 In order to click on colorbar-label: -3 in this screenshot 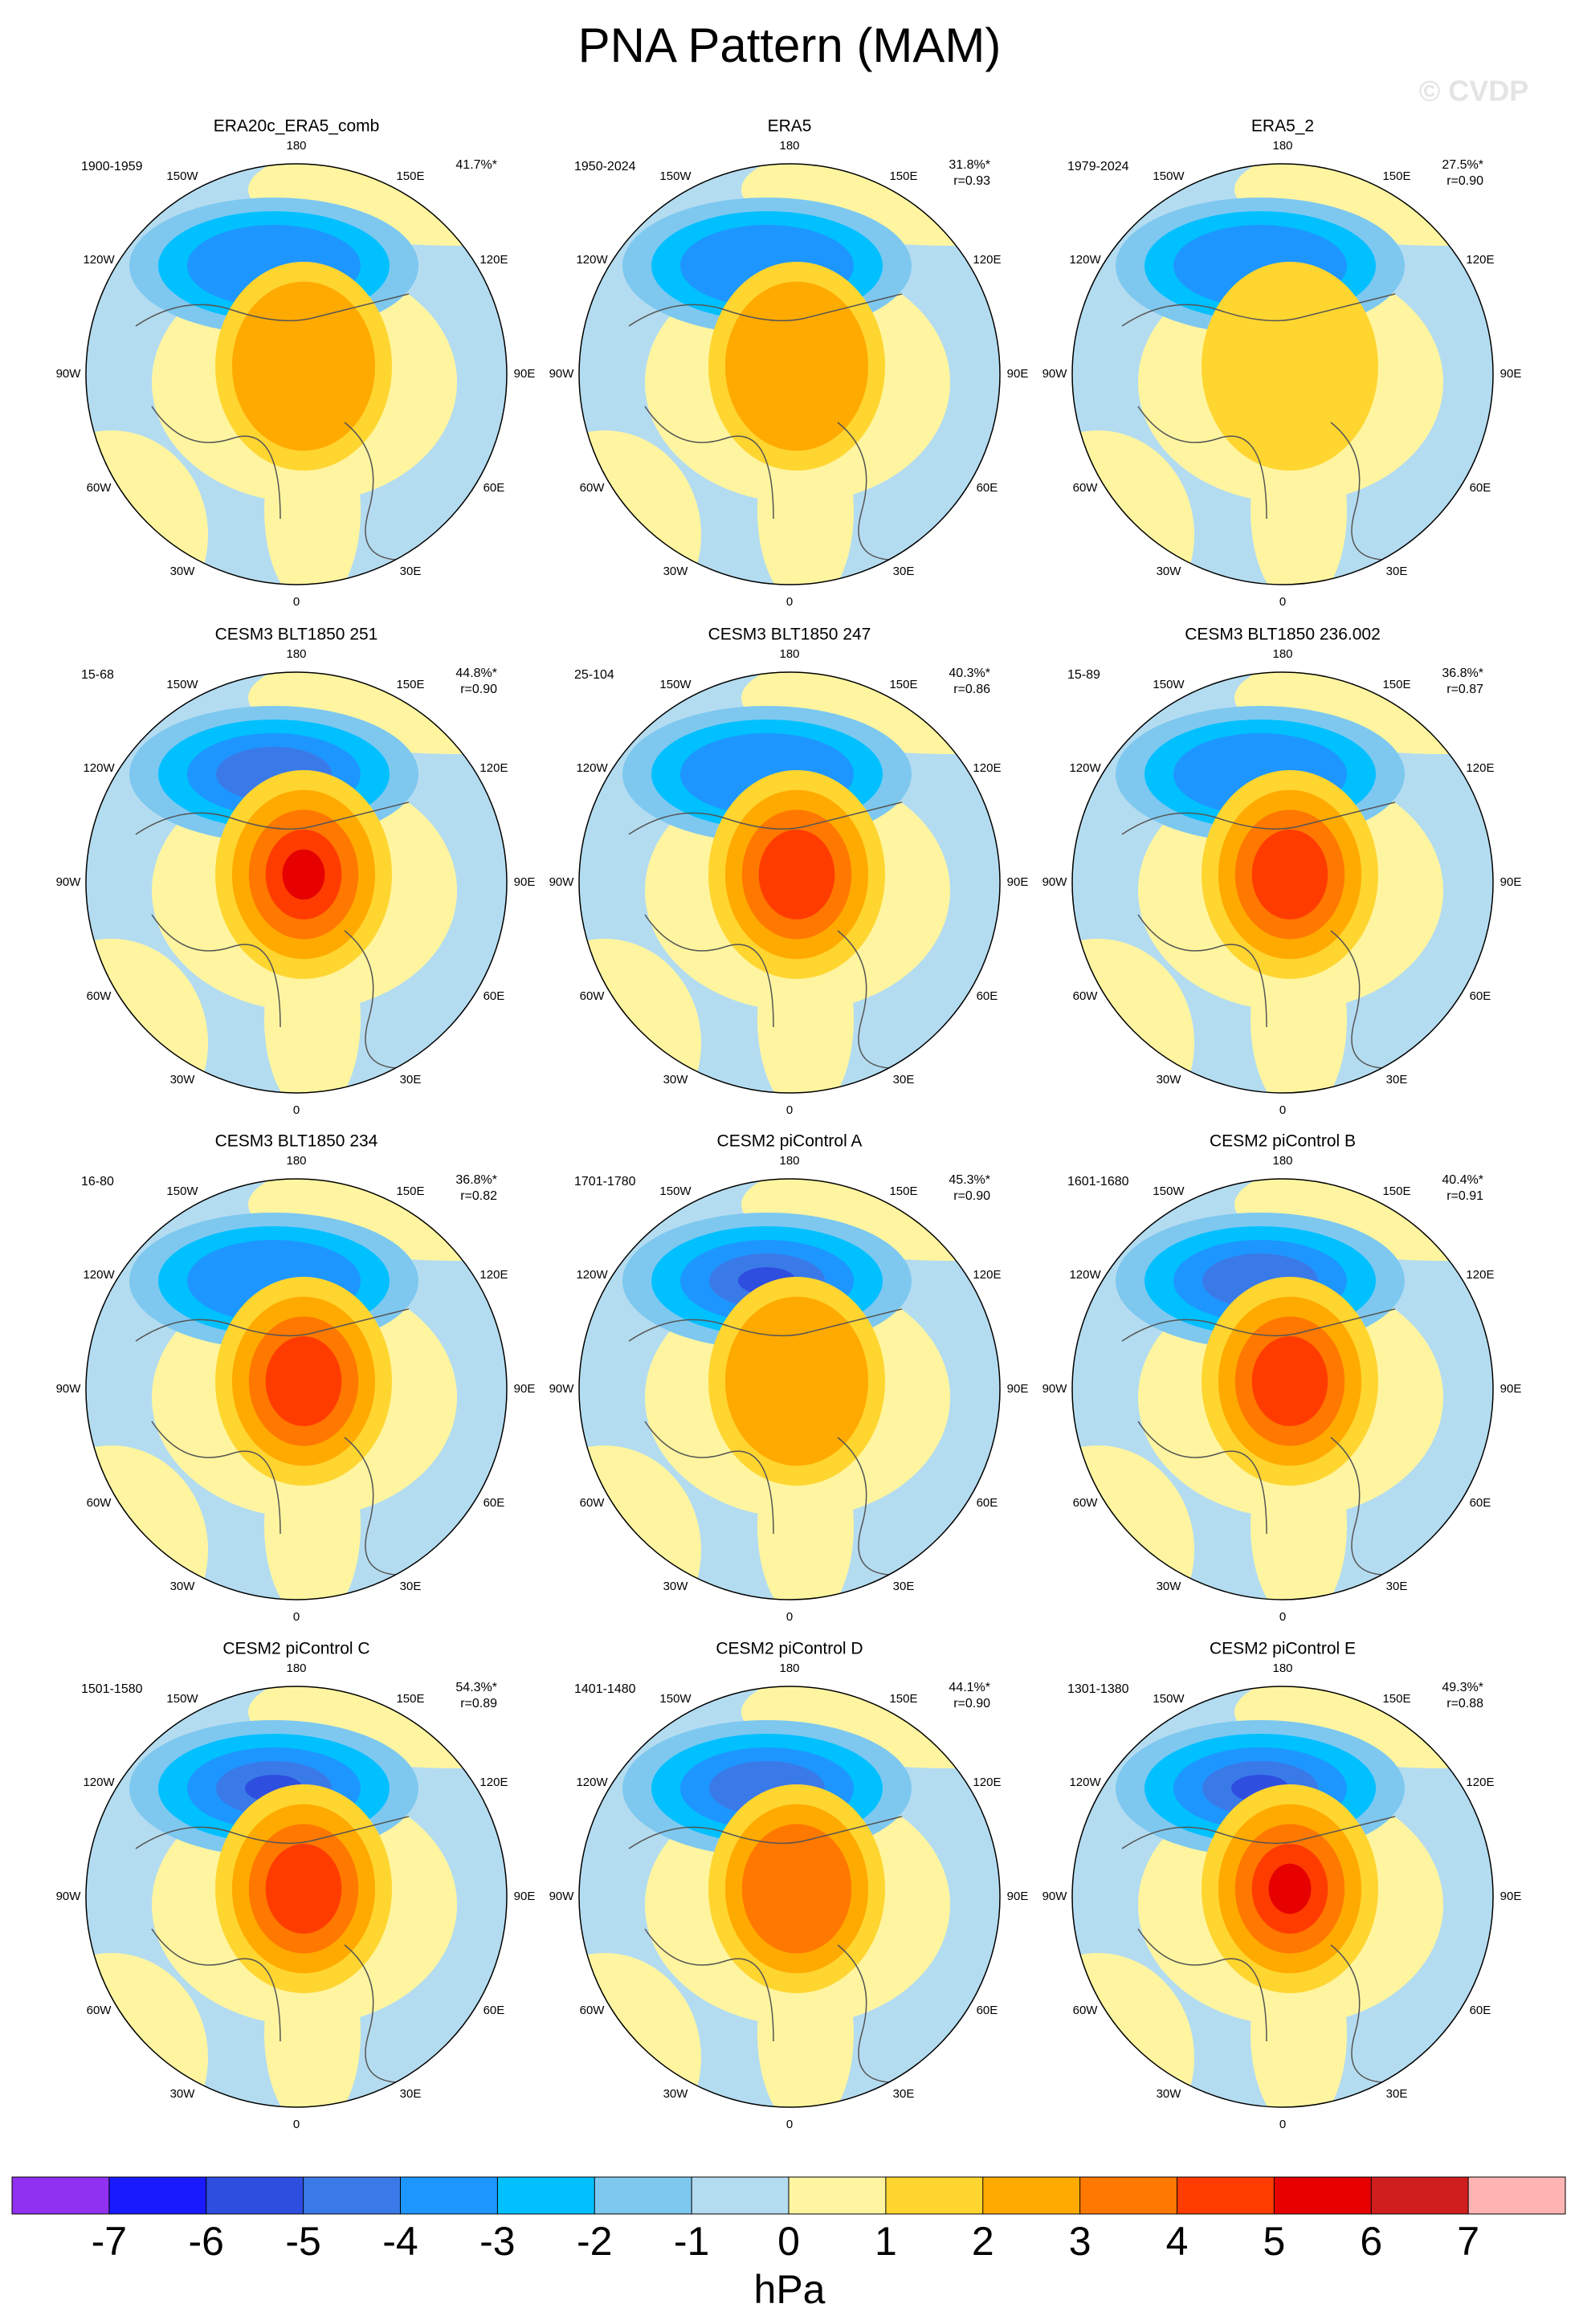, I will do `click(497, 2242)`.